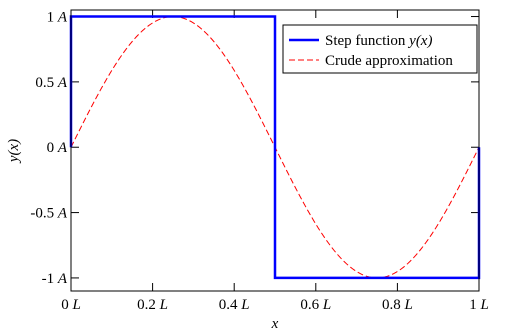  I want to click on y-axis-label: y(x), so click(14, 151).